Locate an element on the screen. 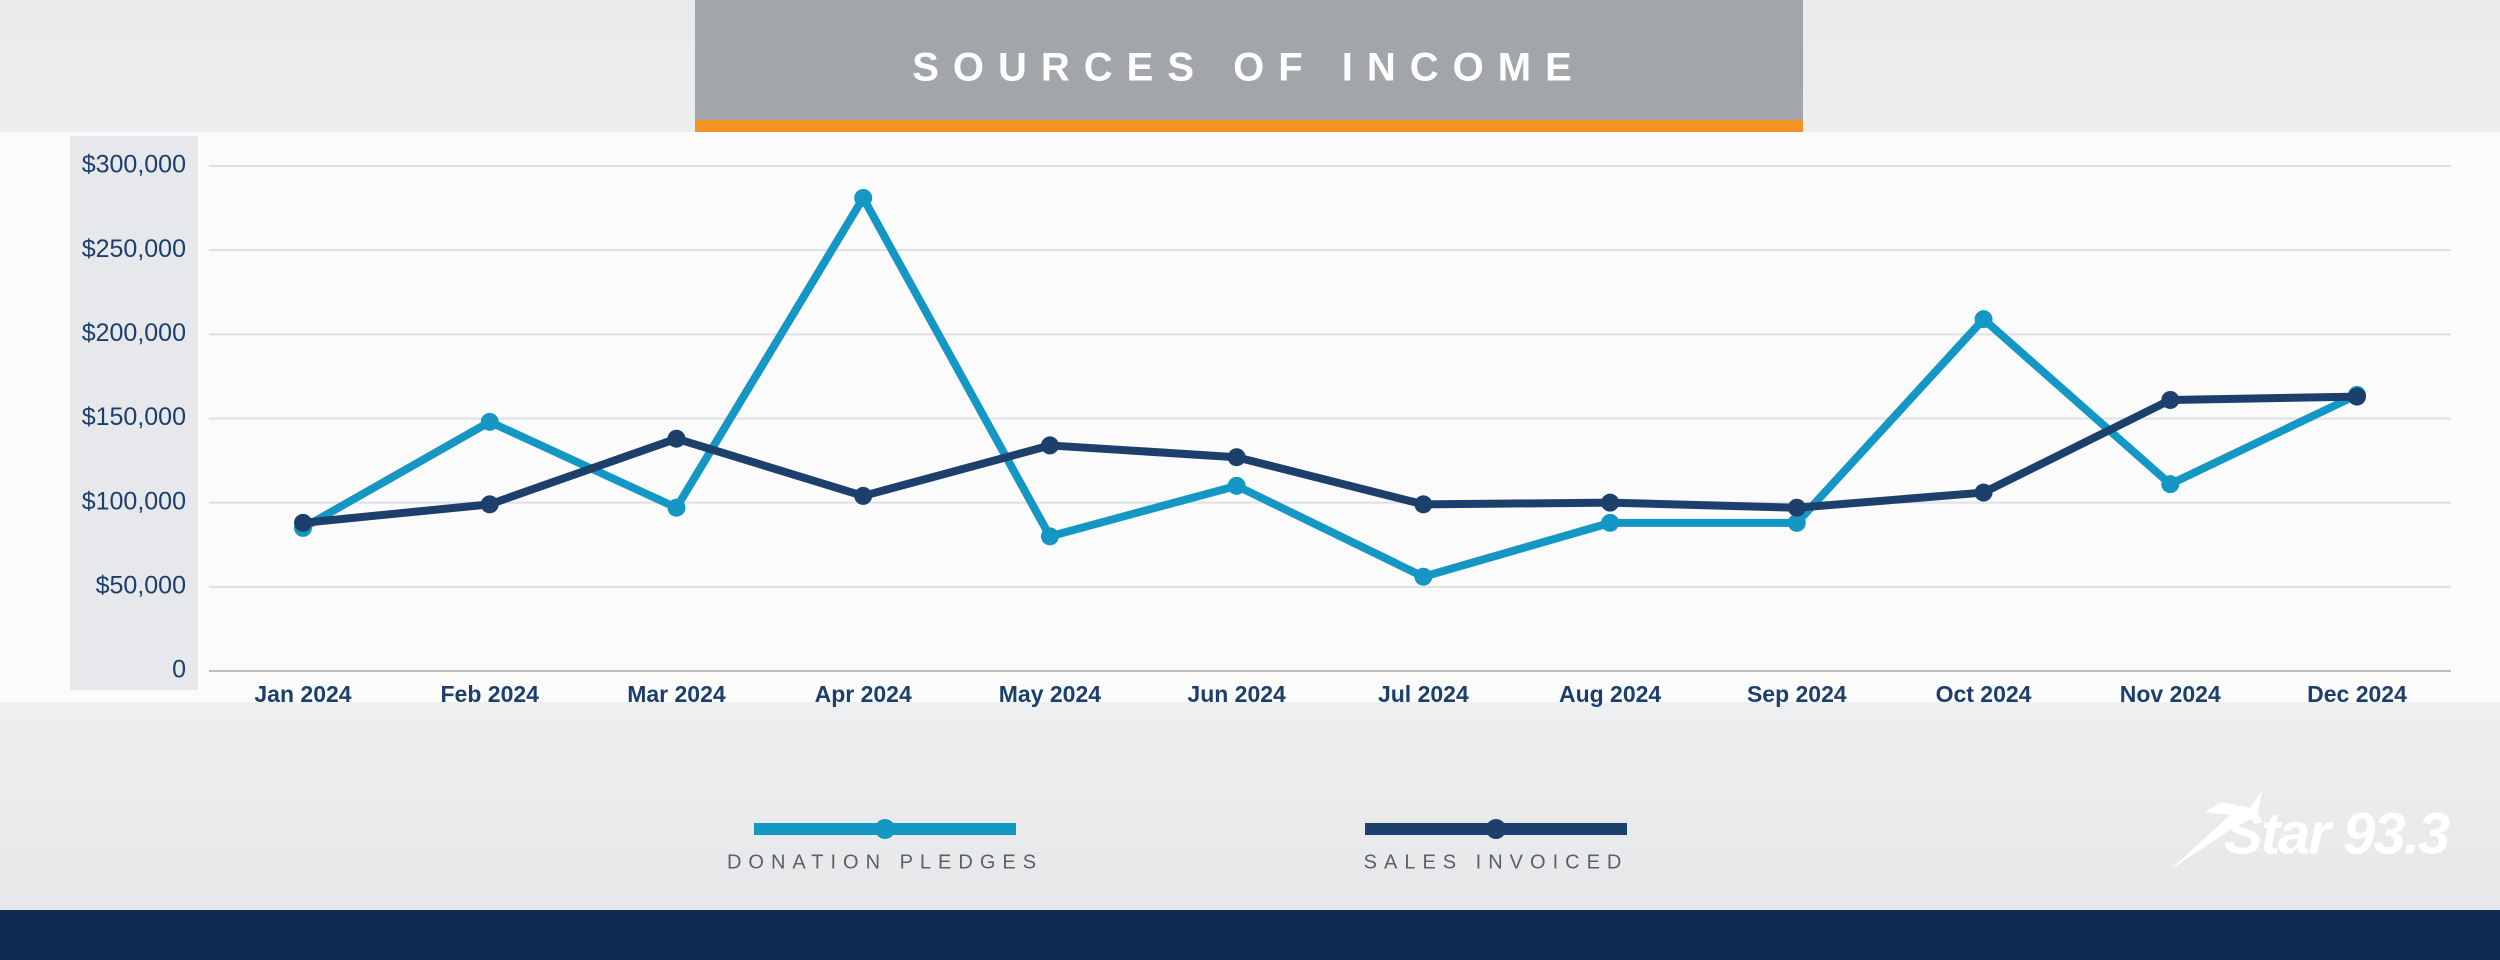 This screenshot has width=2500, height=960. x-tick-label: Jan 2024 is located at coordinates (302, 694).